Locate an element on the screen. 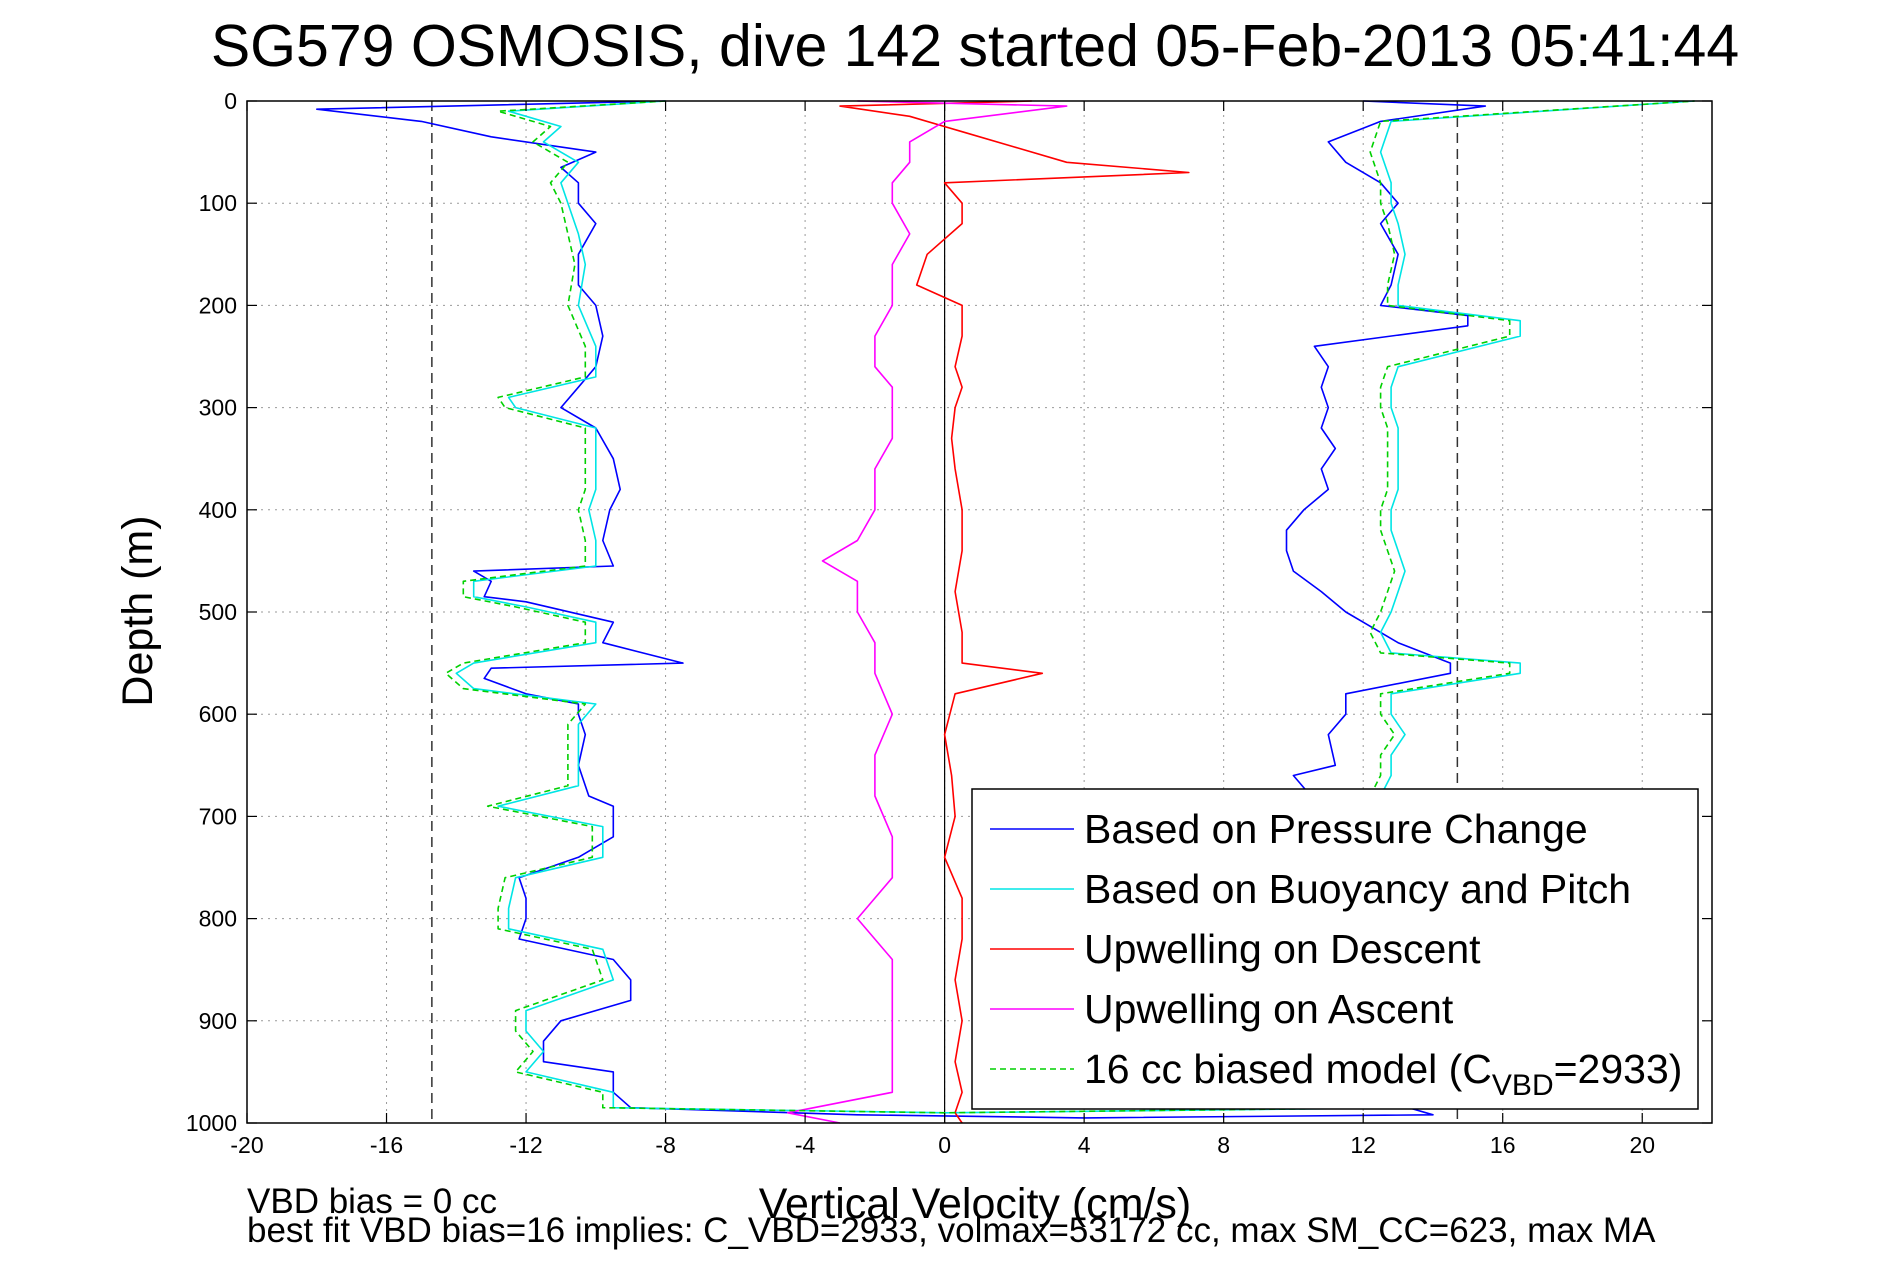 The image size is (1891, 1262). x-tick-label: -8 is located at coordinates (665, 1145).